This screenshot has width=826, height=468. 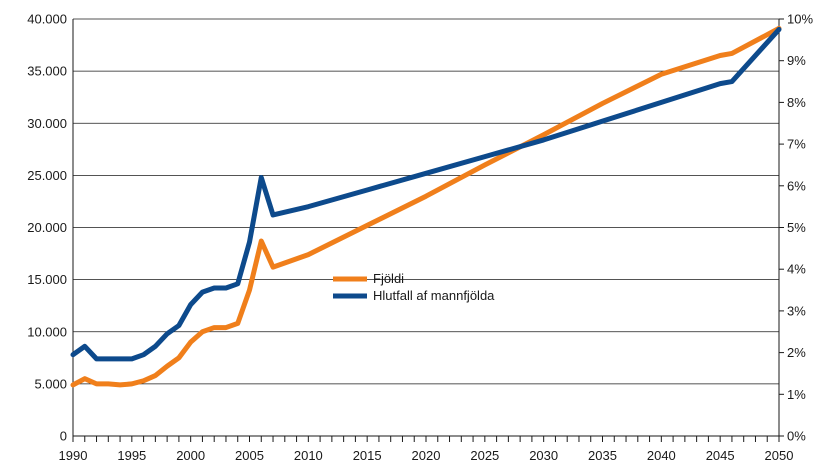 I want to click on x-tick-label: 2030, so click(x=543, y=455).